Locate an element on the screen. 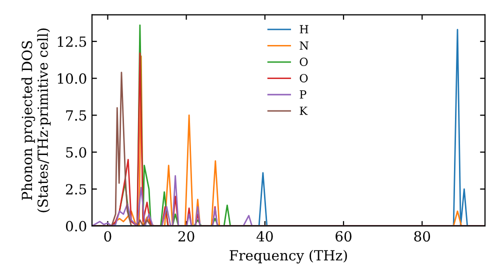 This screenshot has width=500, height=280. x-tick-label: 0 is located at coordinates (108, 236).